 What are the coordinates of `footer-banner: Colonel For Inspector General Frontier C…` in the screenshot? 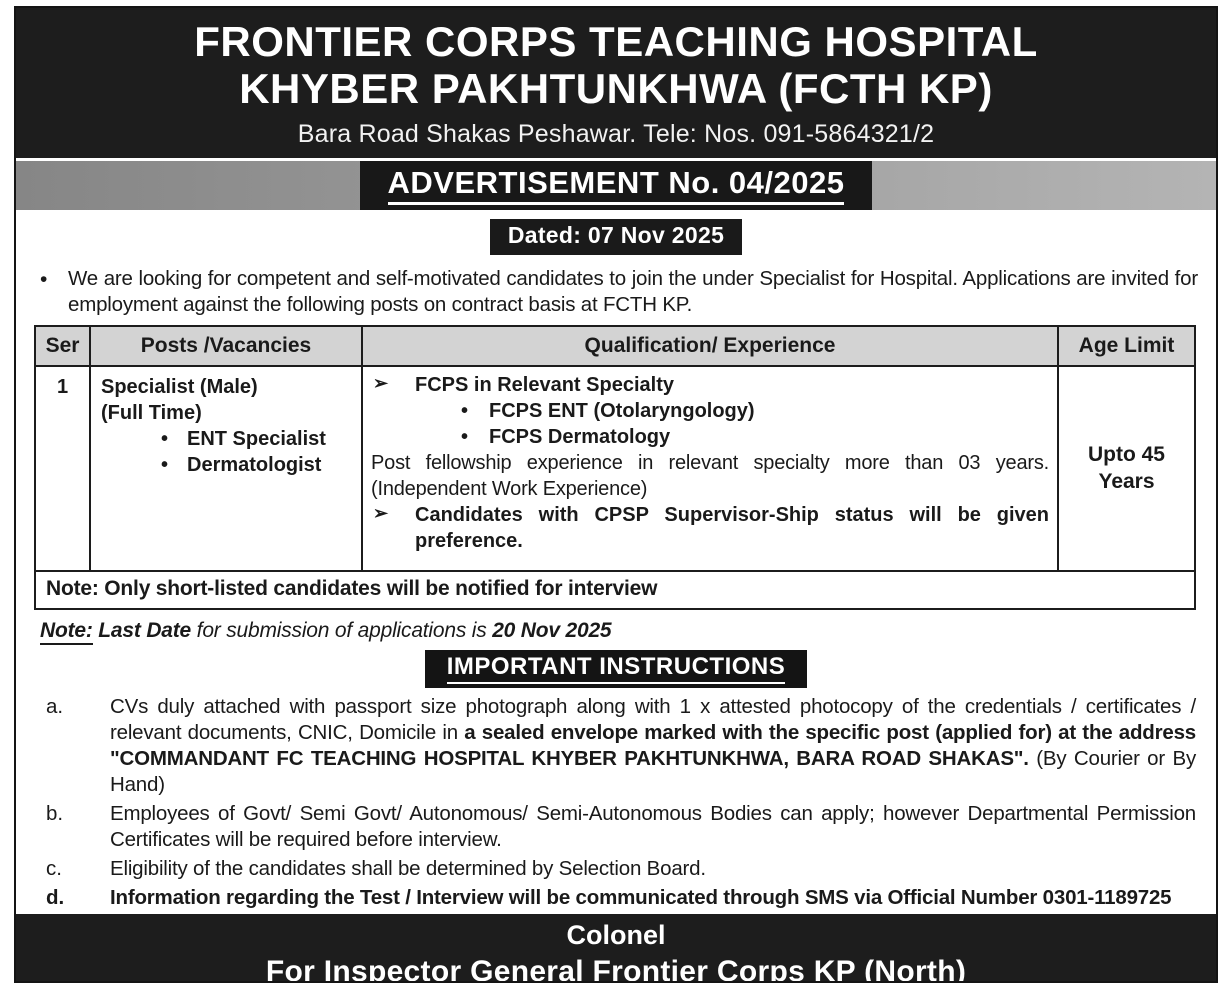 It's located at (616, 948).